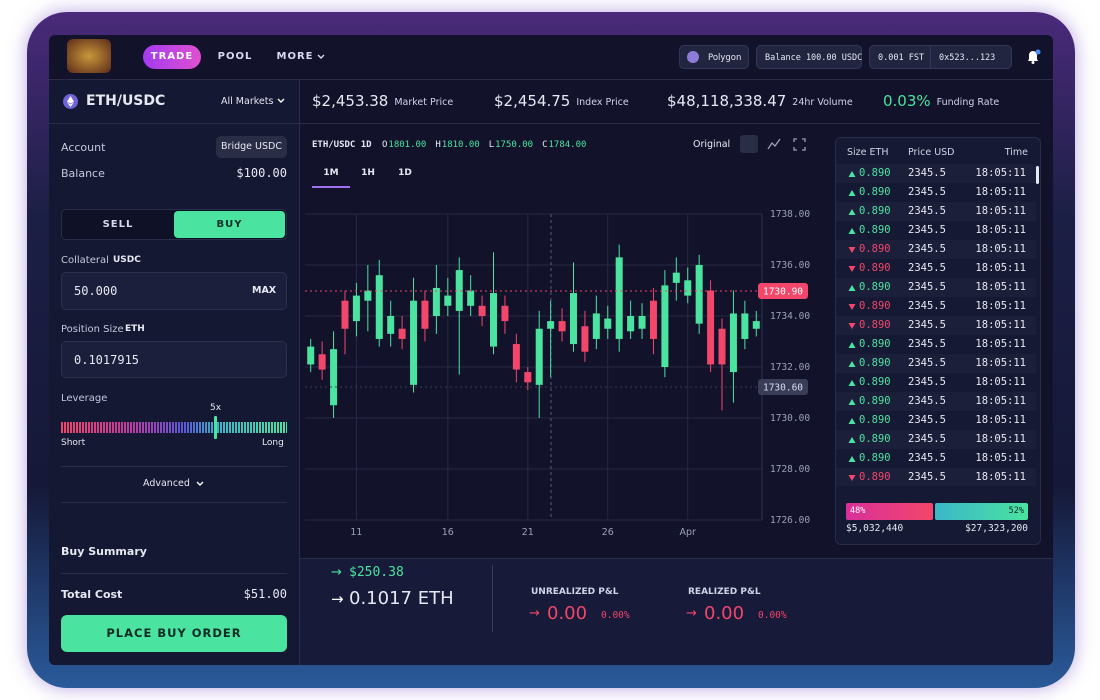 The image size is (1100, 700). Describe the element at coordinates (1016, 152) in the screenshot. I see `book-header: Time` at that location.